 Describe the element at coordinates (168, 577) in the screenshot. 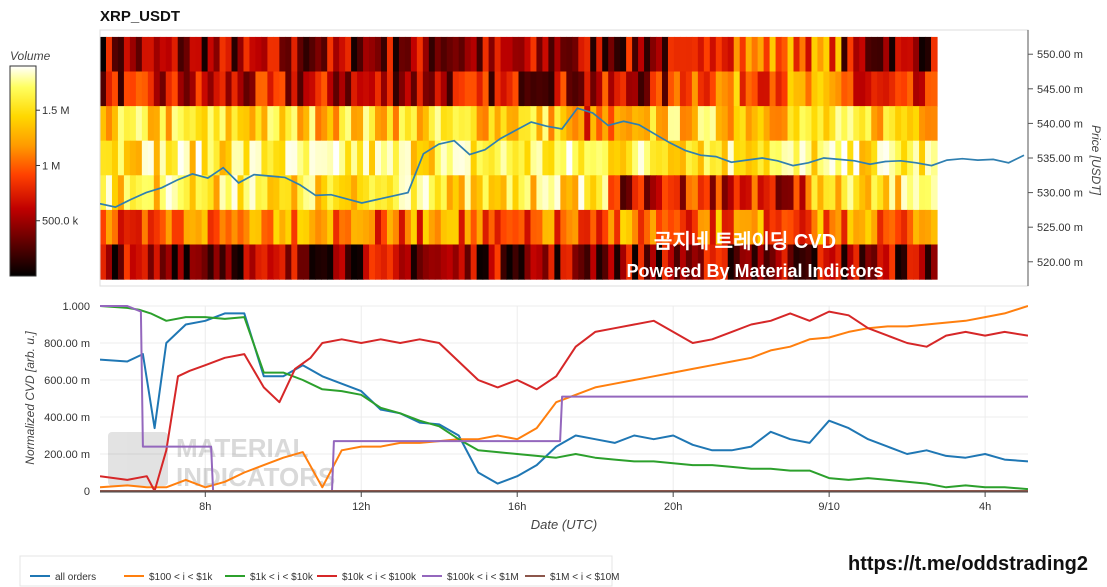

I see `legend-item: $100 < i < $1k` at that location.